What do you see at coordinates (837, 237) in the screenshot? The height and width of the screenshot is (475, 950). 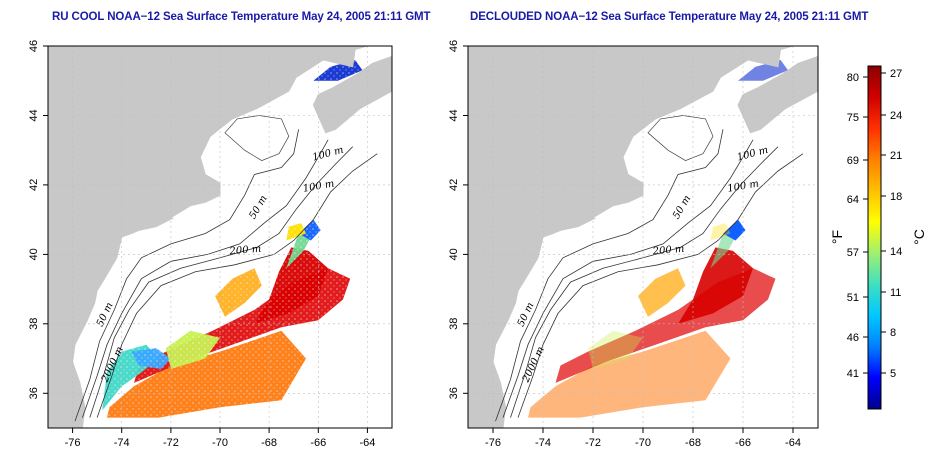 I see `fahrenheit-unit-label: °F` at bounding box center [837, 237].